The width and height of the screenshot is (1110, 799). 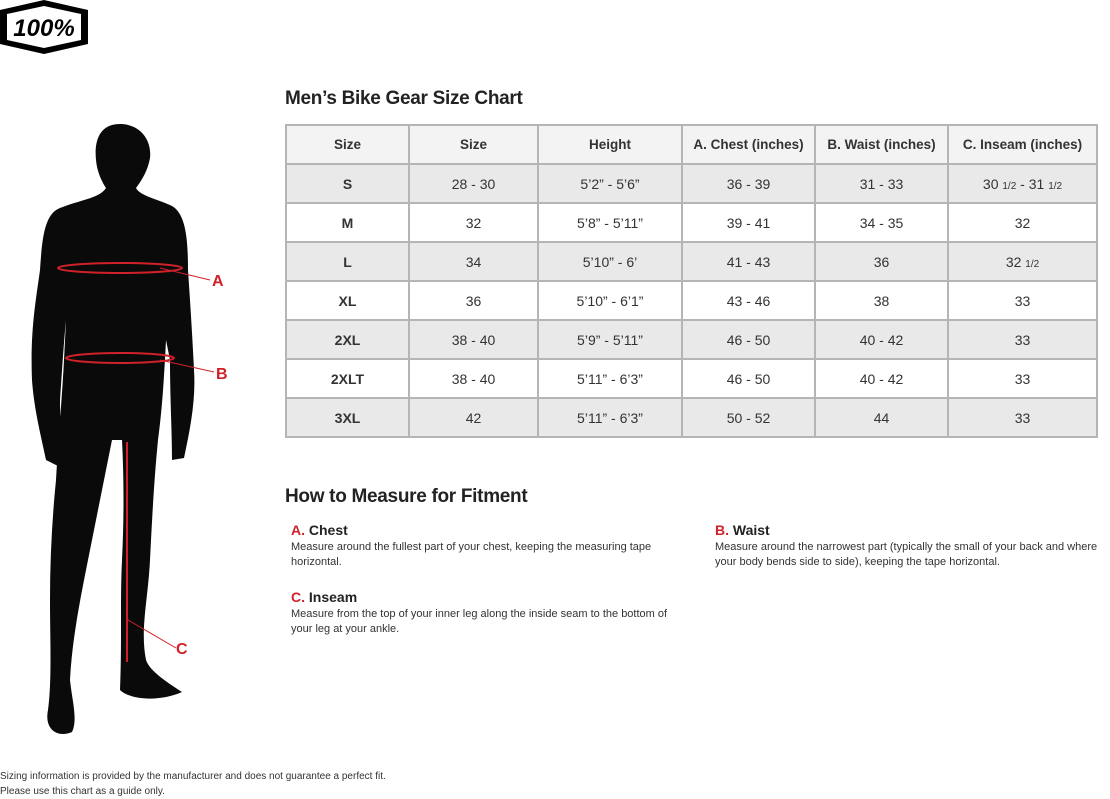 I want to click on disclaimer-line-2: Please use this chart as a guide only., so click(x=82, y=791).